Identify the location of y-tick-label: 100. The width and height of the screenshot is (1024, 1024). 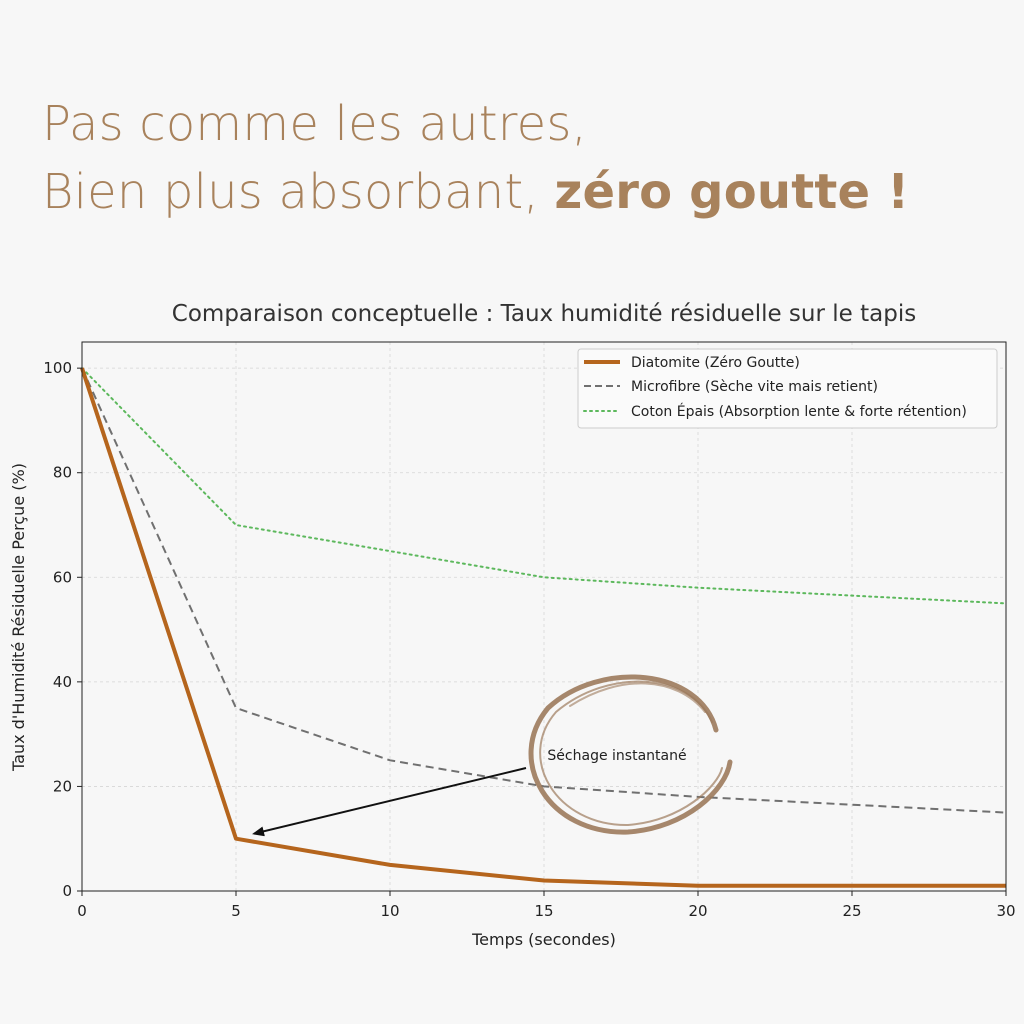
(57, 368).